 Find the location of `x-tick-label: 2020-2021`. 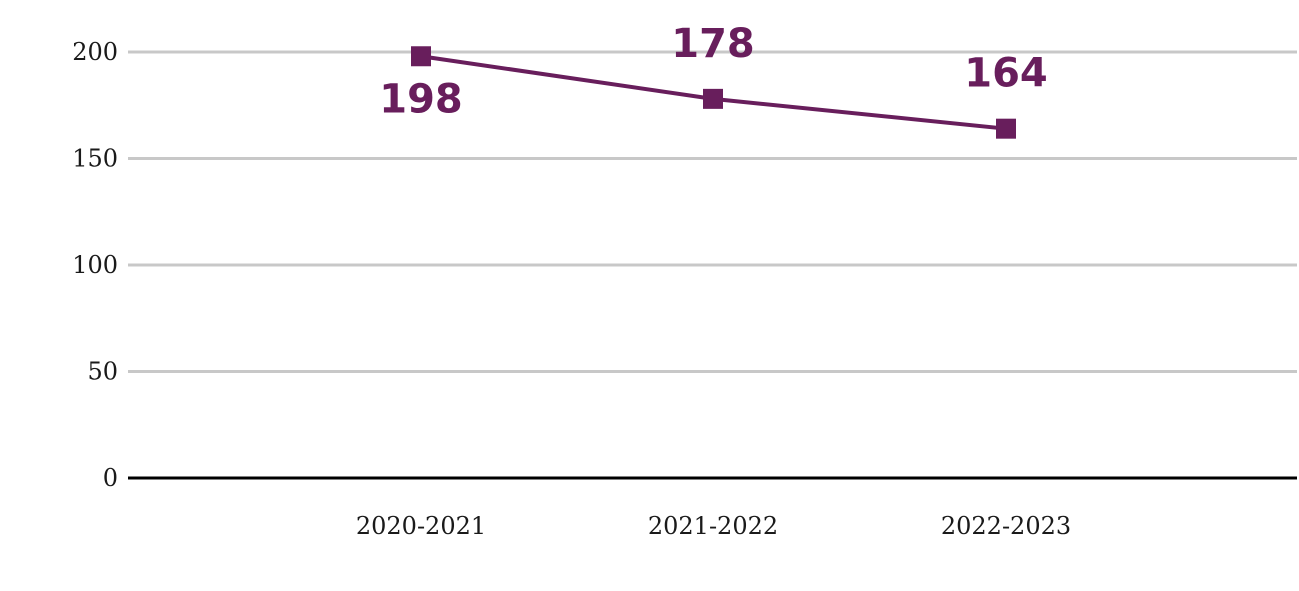

x-tick-label: 2020-2021 is located at coordinates (421, 526).